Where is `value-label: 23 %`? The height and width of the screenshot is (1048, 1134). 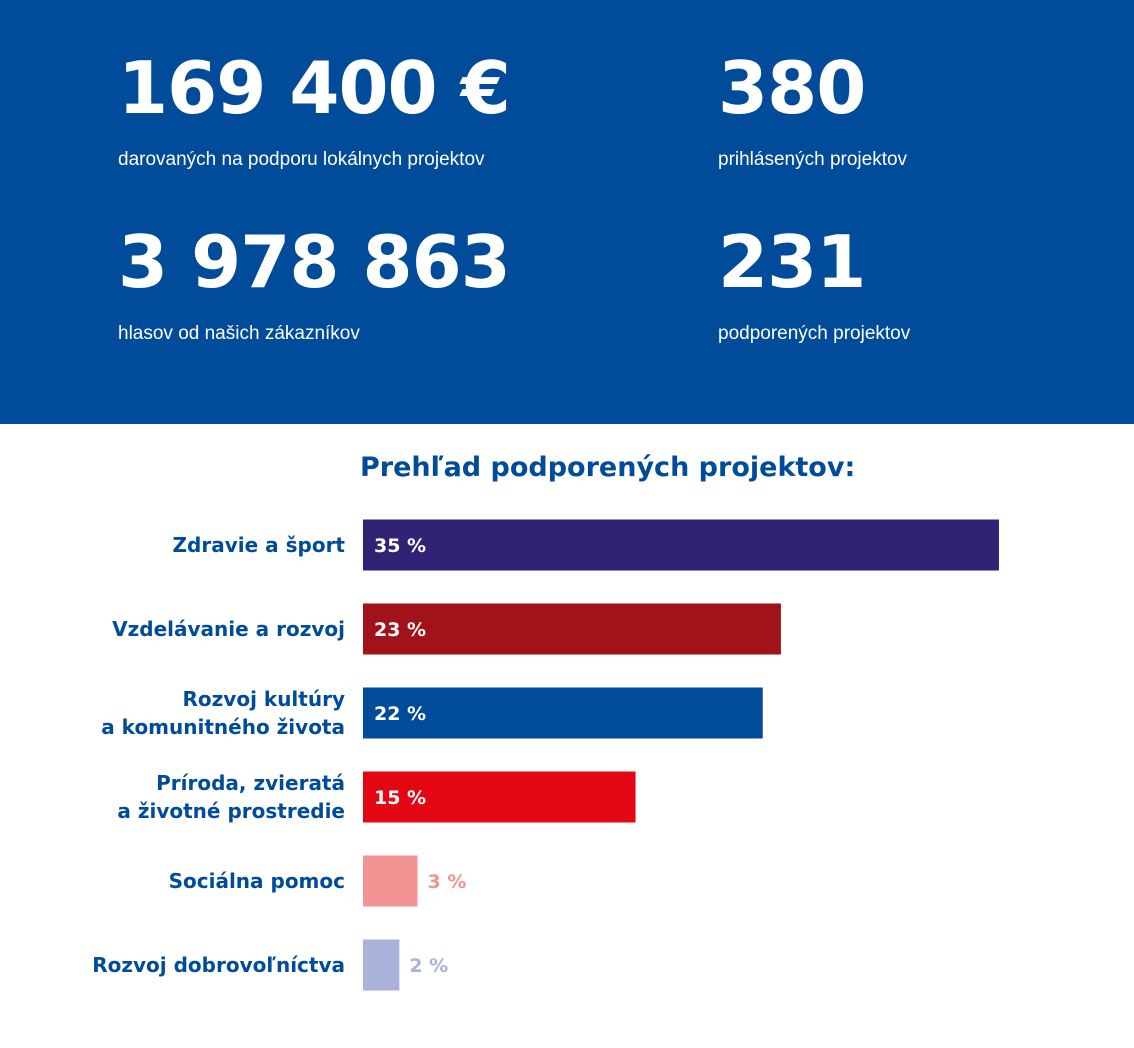 value-label: 23 % is located at coordinates (400, 630).